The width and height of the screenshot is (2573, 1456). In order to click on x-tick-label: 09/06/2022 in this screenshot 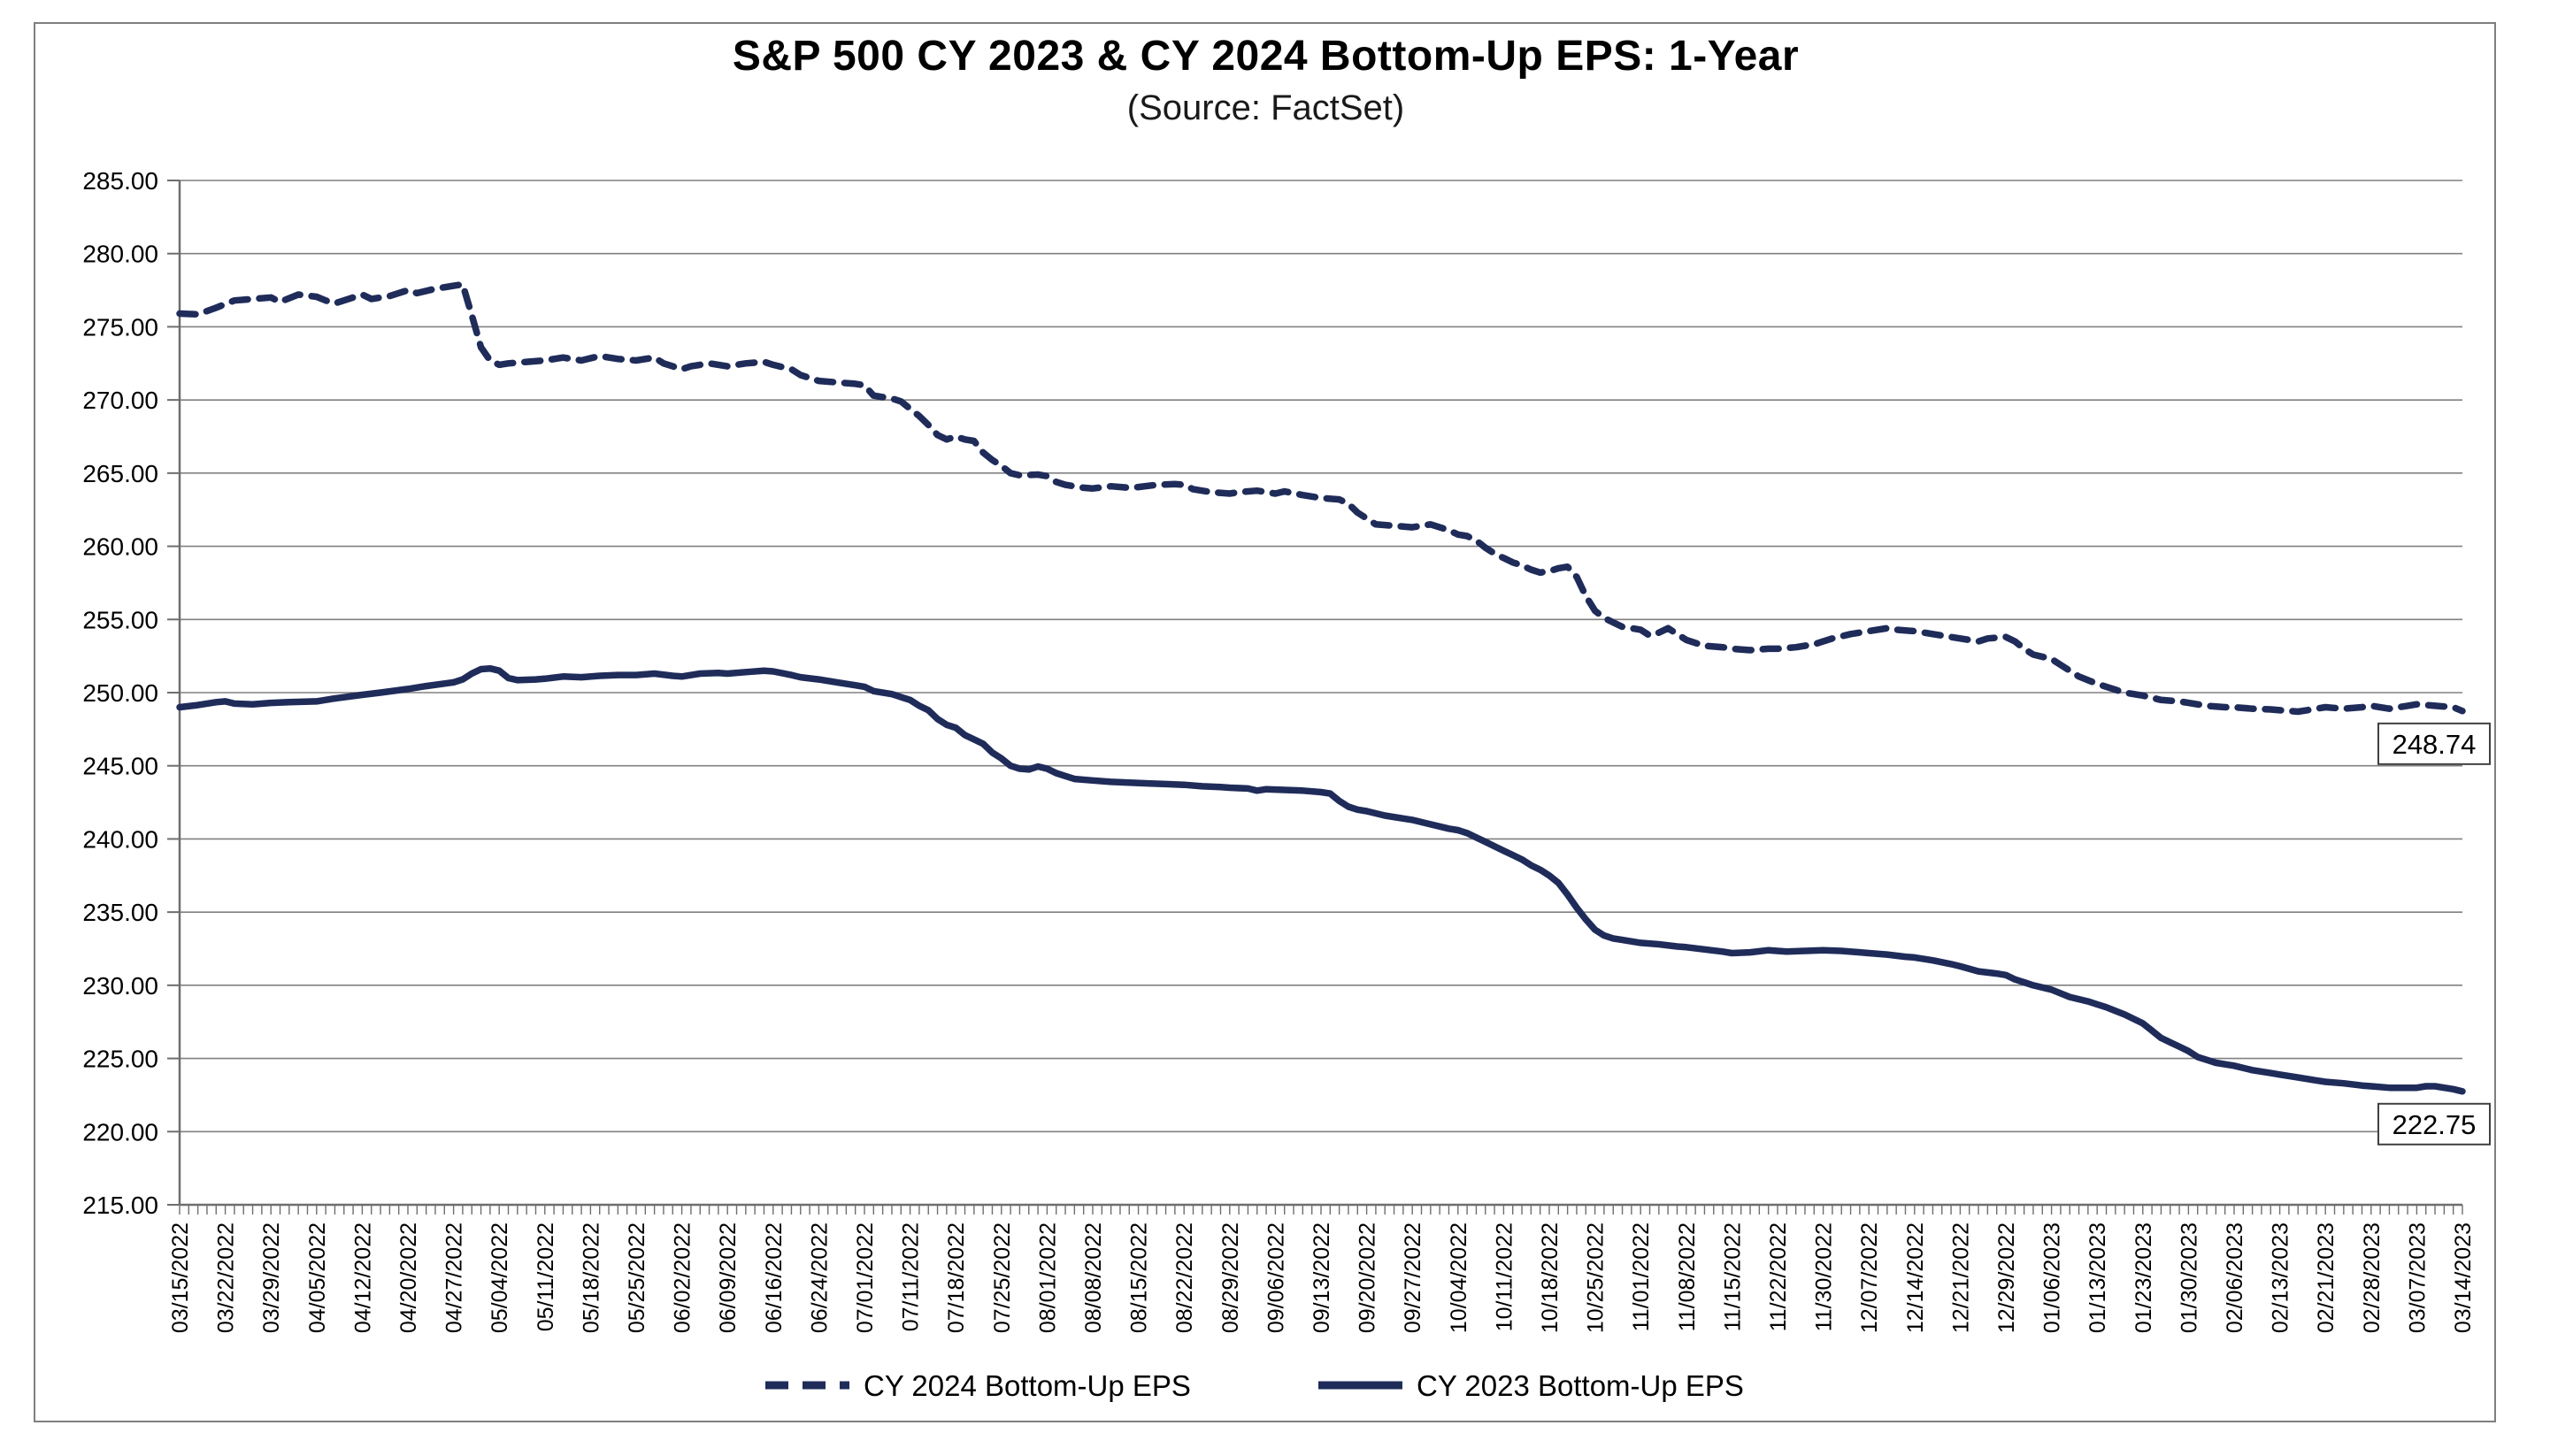, I will do `click(1275, 1277)`.